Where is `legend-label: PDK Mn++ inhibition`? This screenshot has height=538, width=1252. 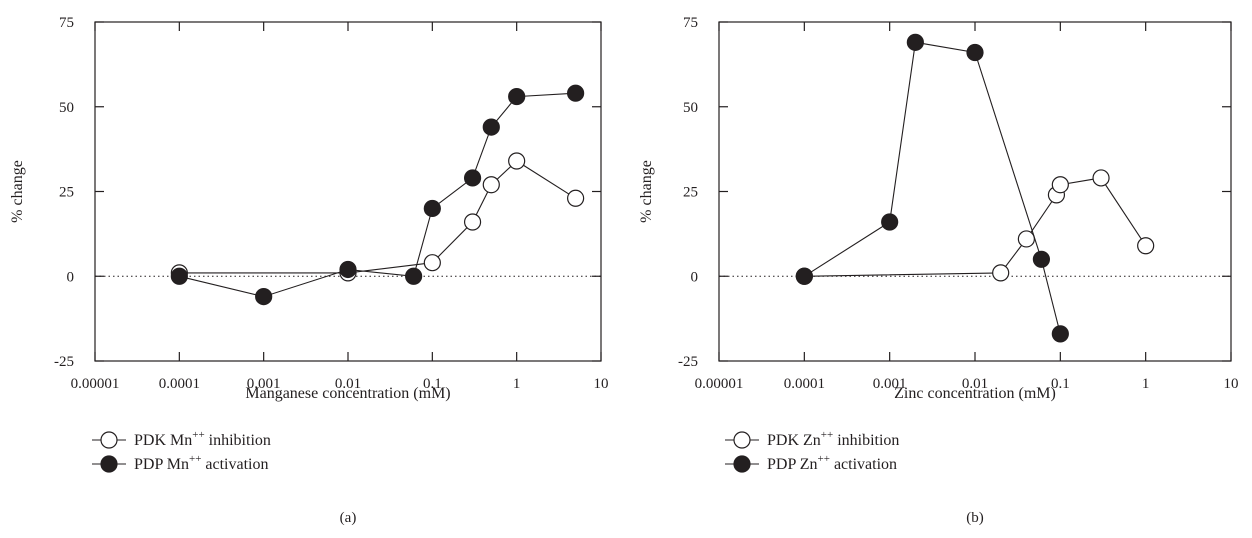
legend-label: PDK Mn++ inhibition is located at coordinates (202, 439).